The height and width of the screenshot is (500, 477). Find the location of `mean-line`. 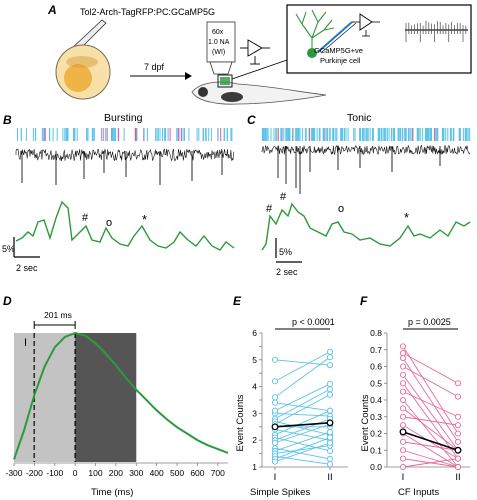

mean-line is located at coordinates (302, 424).